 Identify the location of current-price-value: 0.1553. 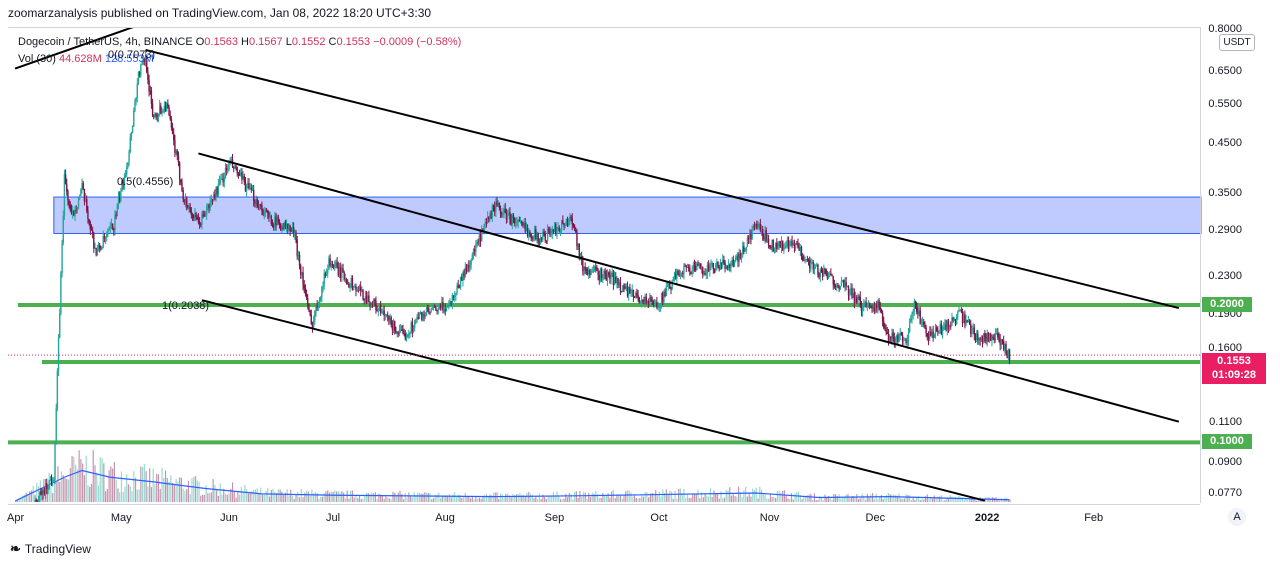
(1234, 361).